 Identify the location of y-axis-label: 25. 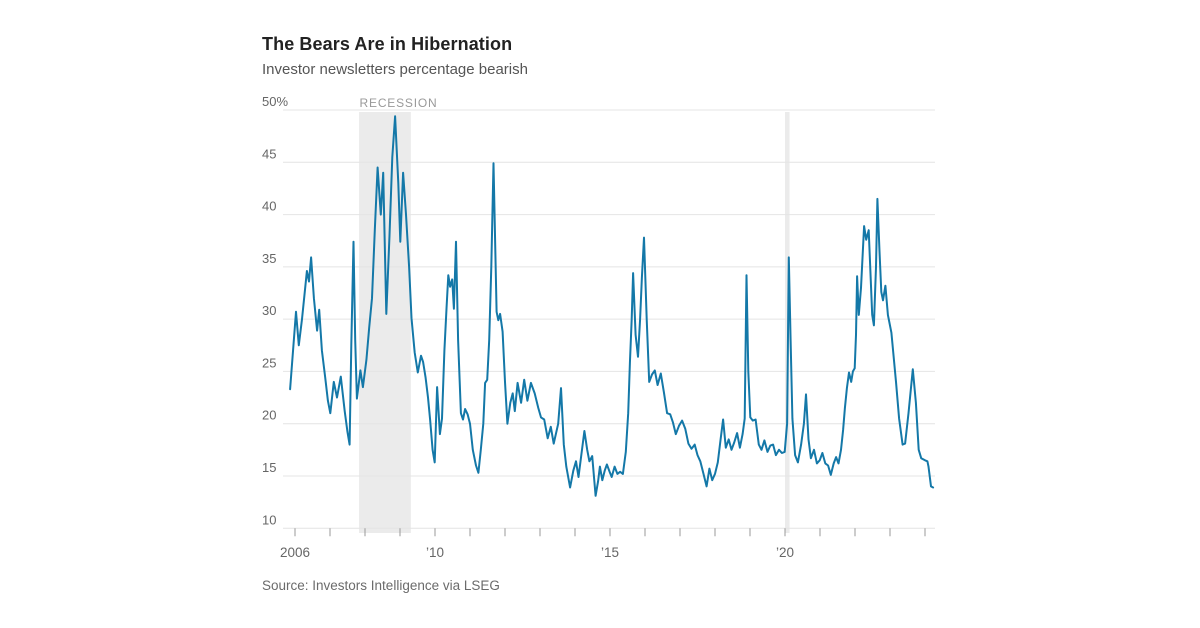
(269, 362).